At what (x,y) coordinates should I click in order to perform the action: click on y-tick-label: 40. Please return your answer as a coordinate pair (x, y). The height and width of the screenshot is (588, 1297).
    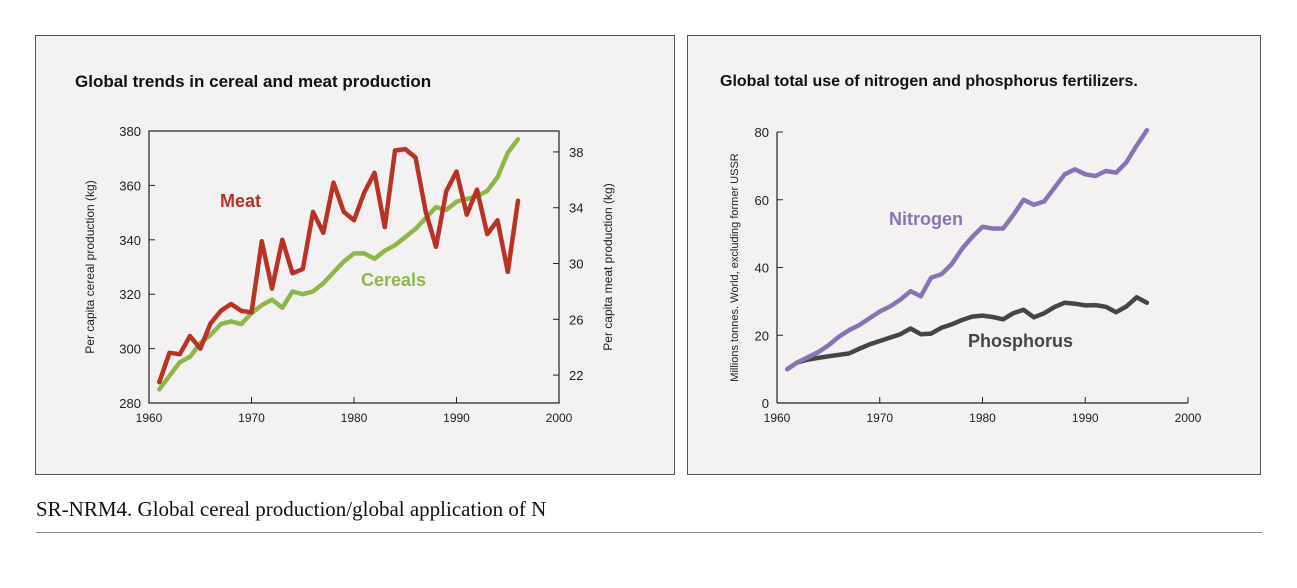
    Looking at the image, I should click on (762, 268).